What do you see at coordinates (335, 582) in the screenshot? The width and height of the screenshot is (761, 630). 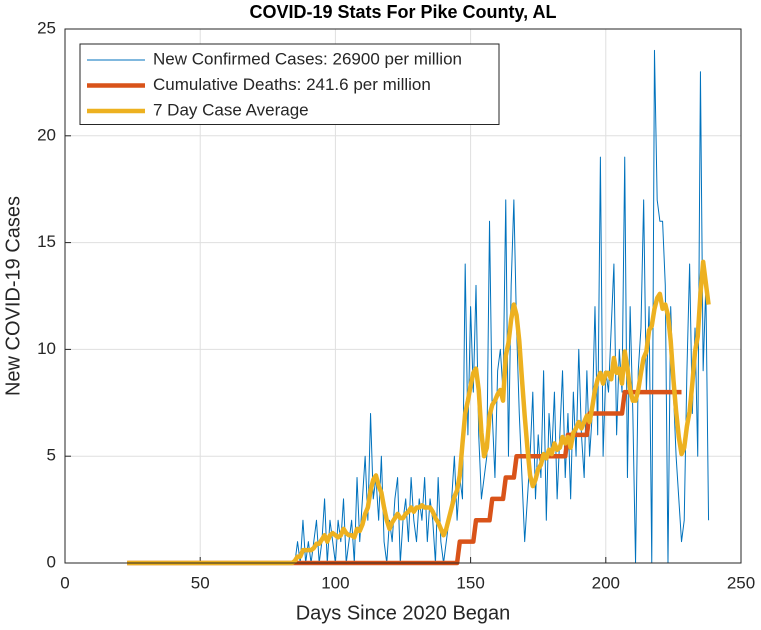 I see `x-tick-label: 100` at bounding box center [335, 582].